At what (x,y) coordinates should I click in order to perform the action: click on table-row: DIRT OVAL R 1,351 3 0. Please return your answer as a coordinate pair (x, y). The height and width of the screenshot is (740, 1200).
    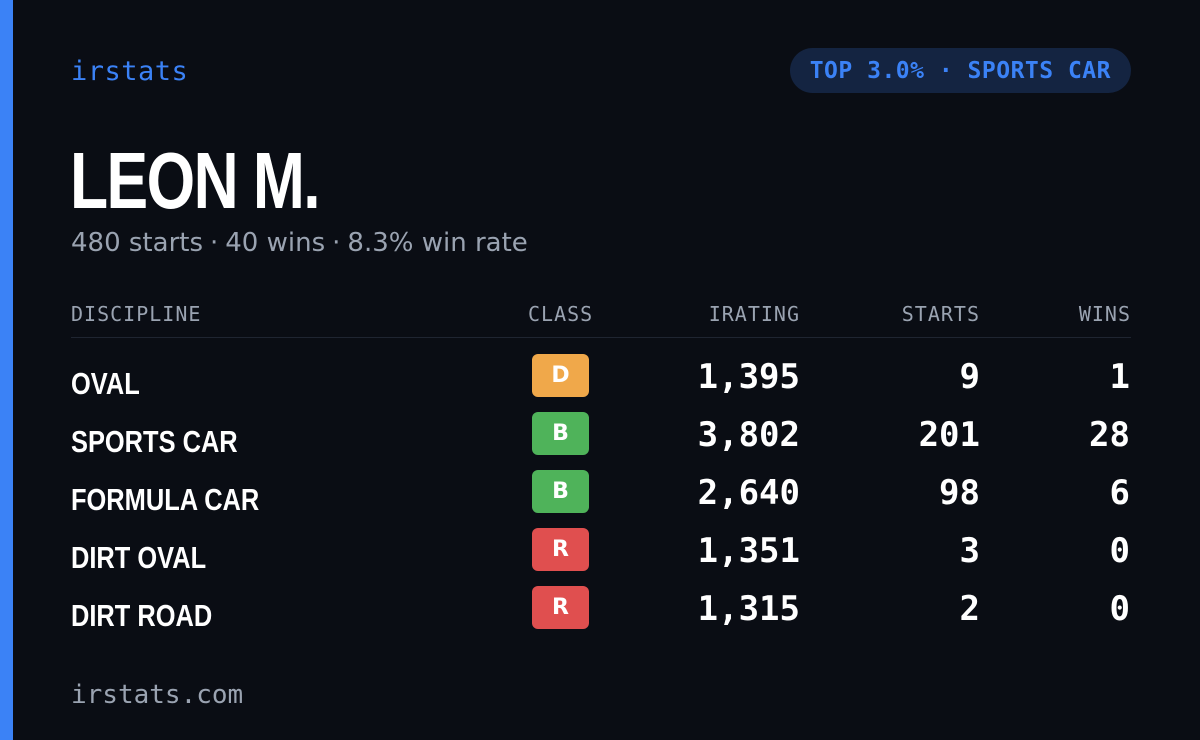
    Looking at the image, I should click on (601, 557).